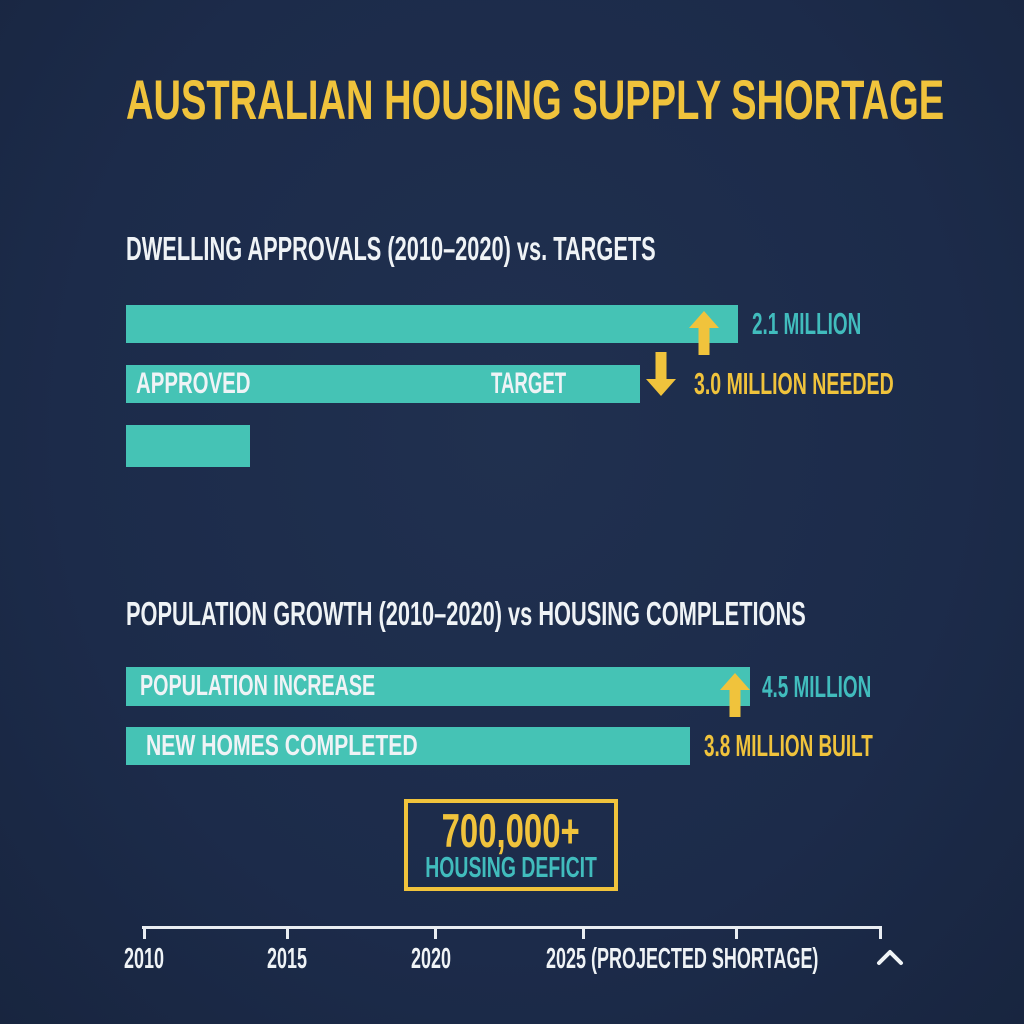  Describe the element at coordinates (511, 830) in the screenshot. I see `deficit-value: 700,000+` at that location.